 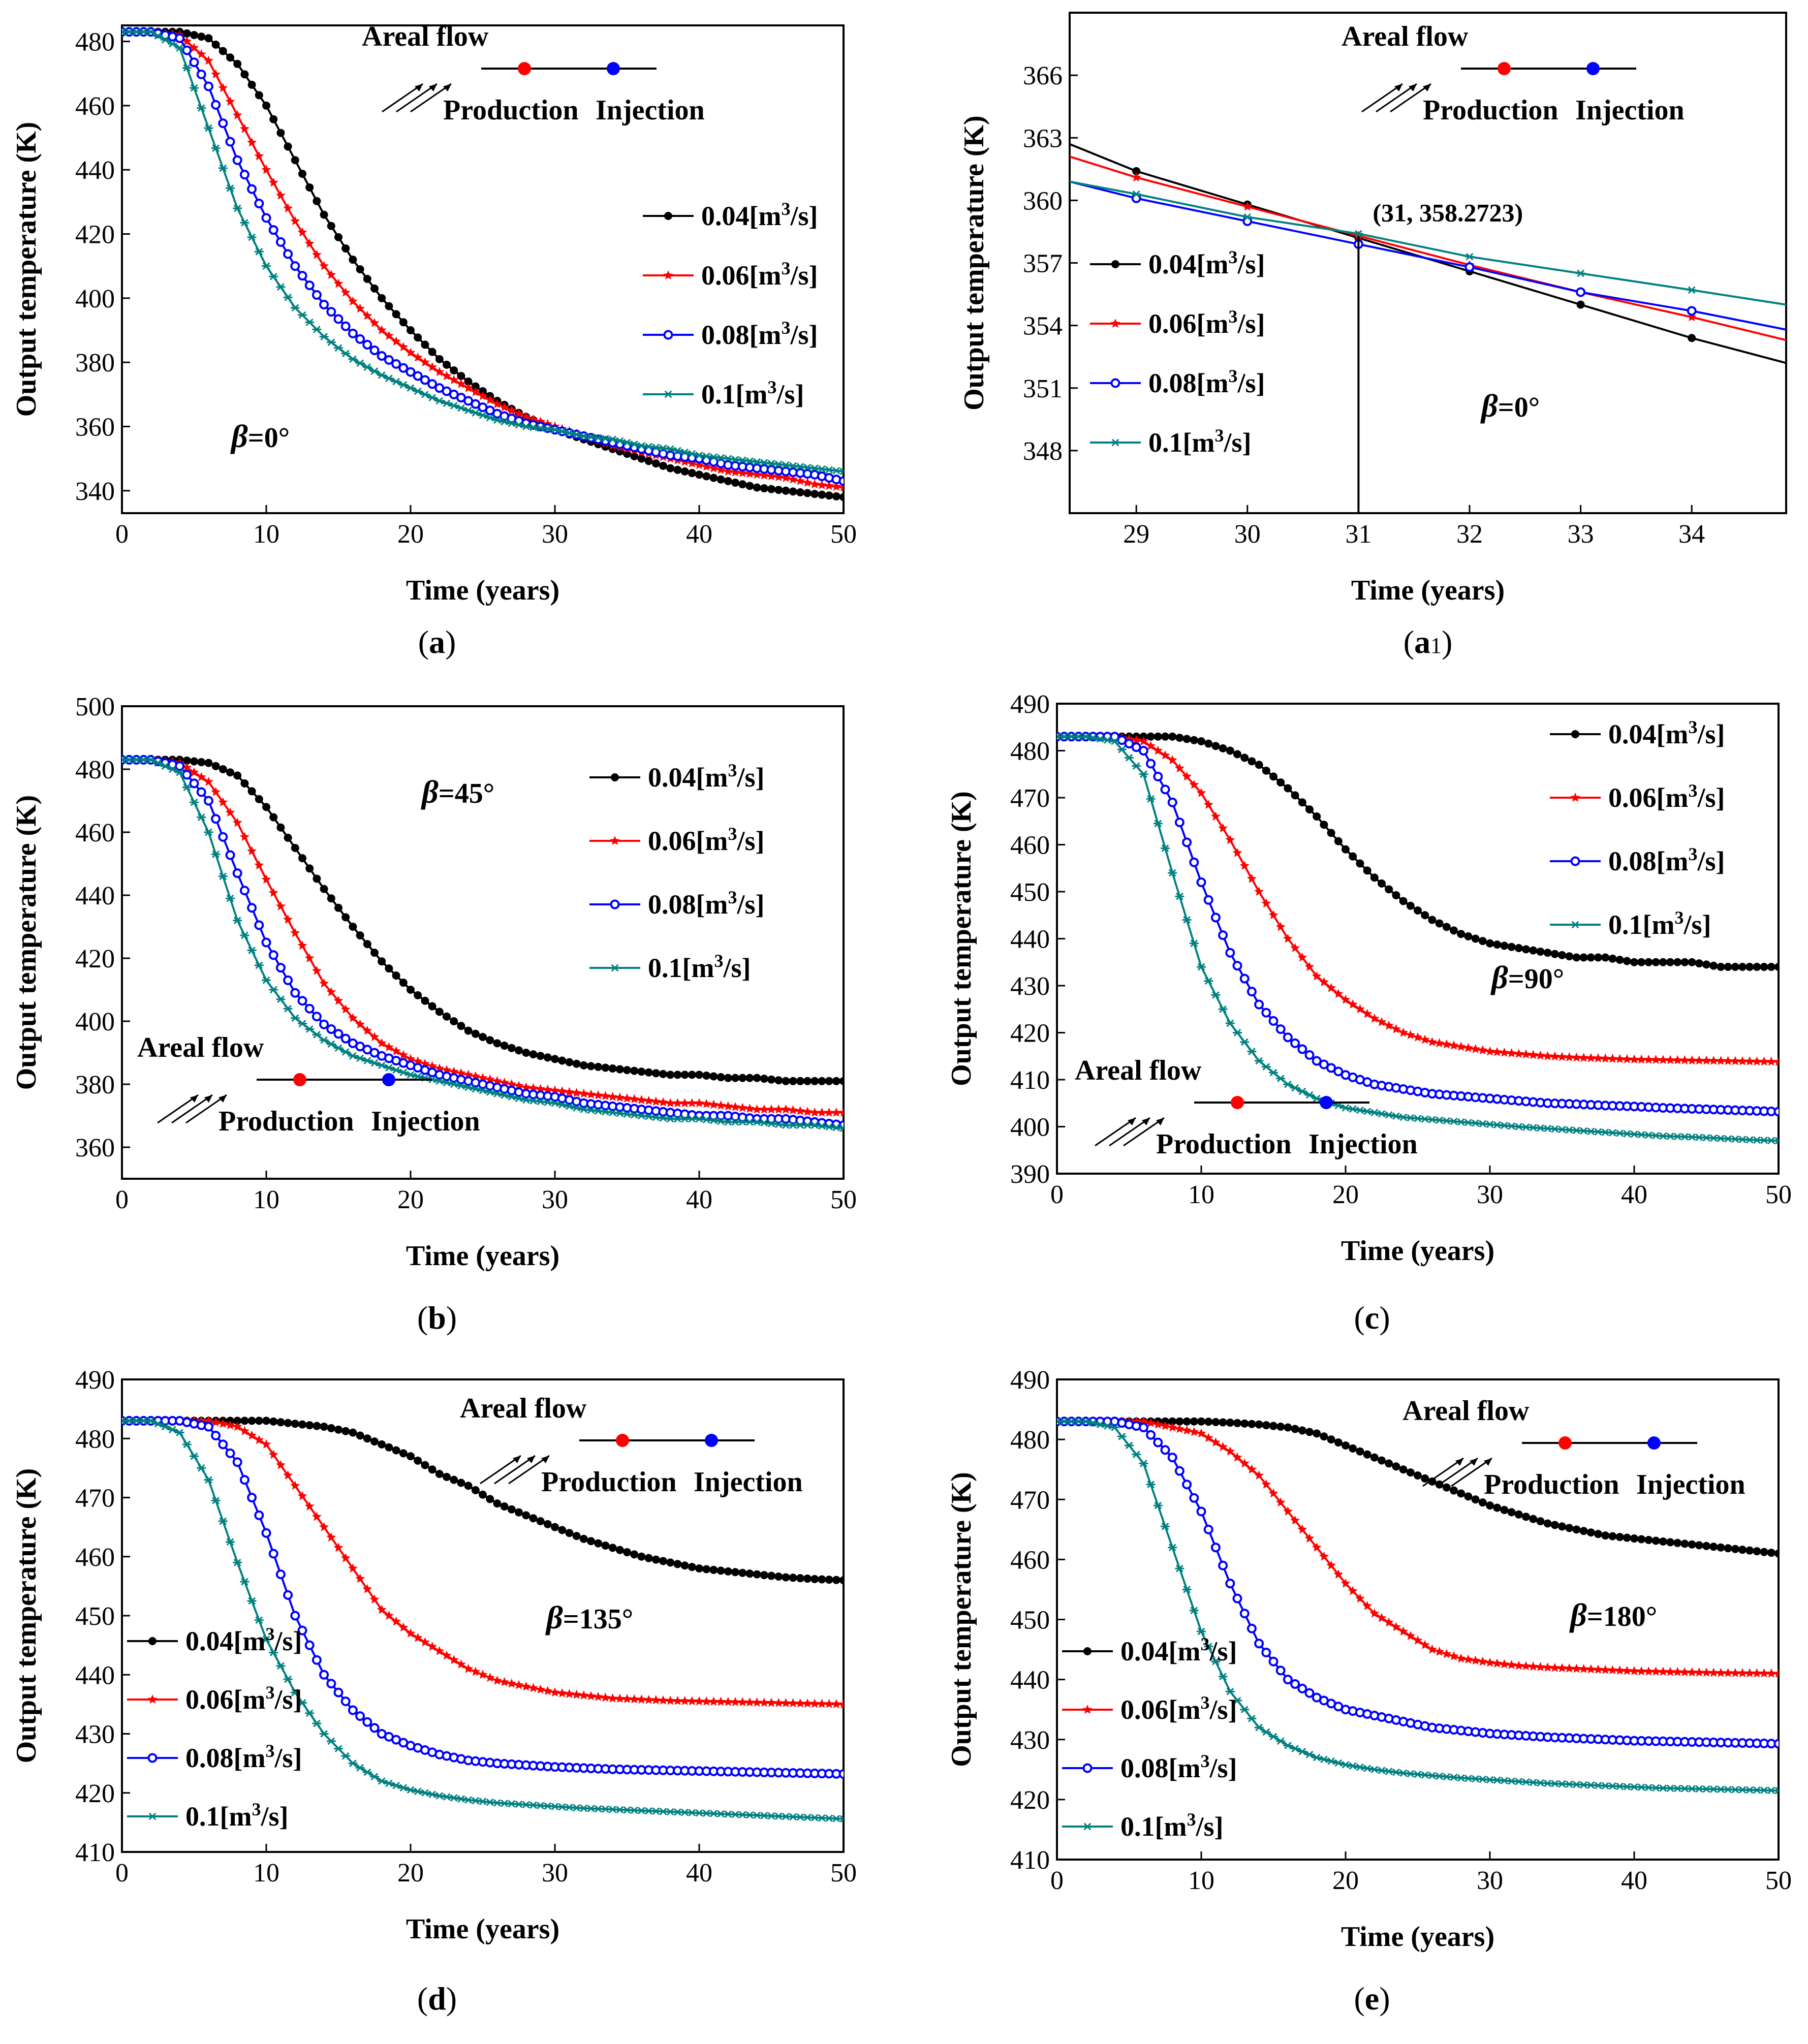 I want to click on flow-arrow, so click(x=206, y=1109).